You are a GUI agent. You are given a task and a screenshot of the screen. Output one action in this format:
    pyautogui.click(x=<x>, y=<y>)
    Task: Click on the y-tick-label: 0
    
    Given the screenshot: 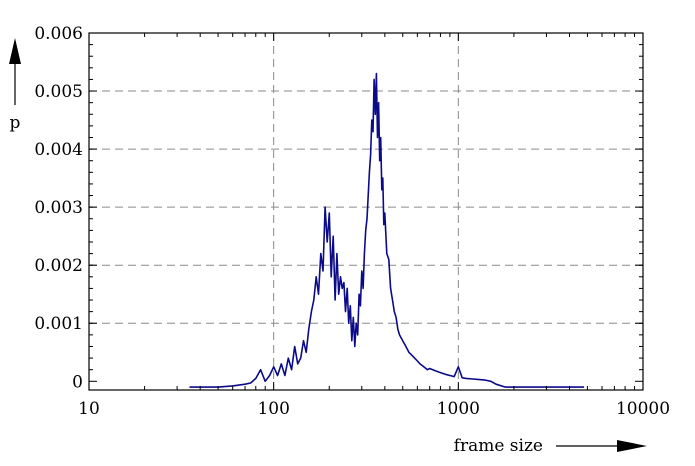 What is the action you would take?
    pyautogui.click(x=77, y=382)
    